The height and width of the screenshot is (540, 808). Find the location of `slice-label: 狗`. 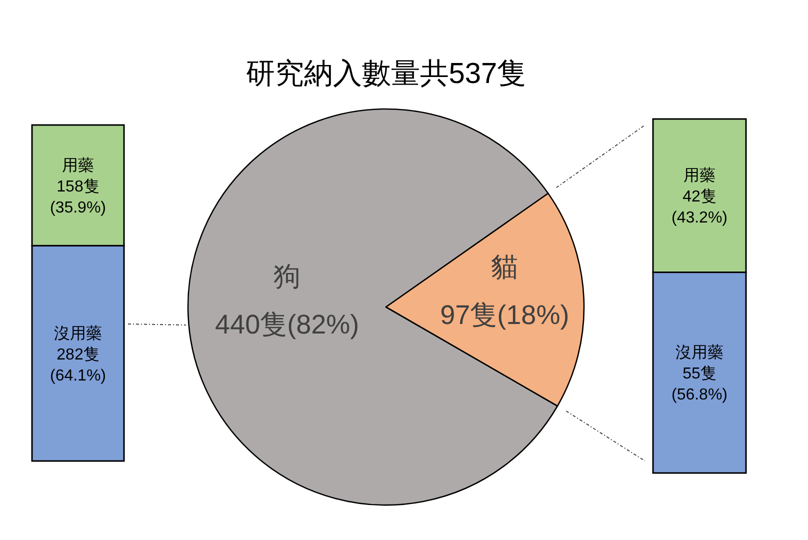

slice-label: 狗 is located at coordinates (287, 276).